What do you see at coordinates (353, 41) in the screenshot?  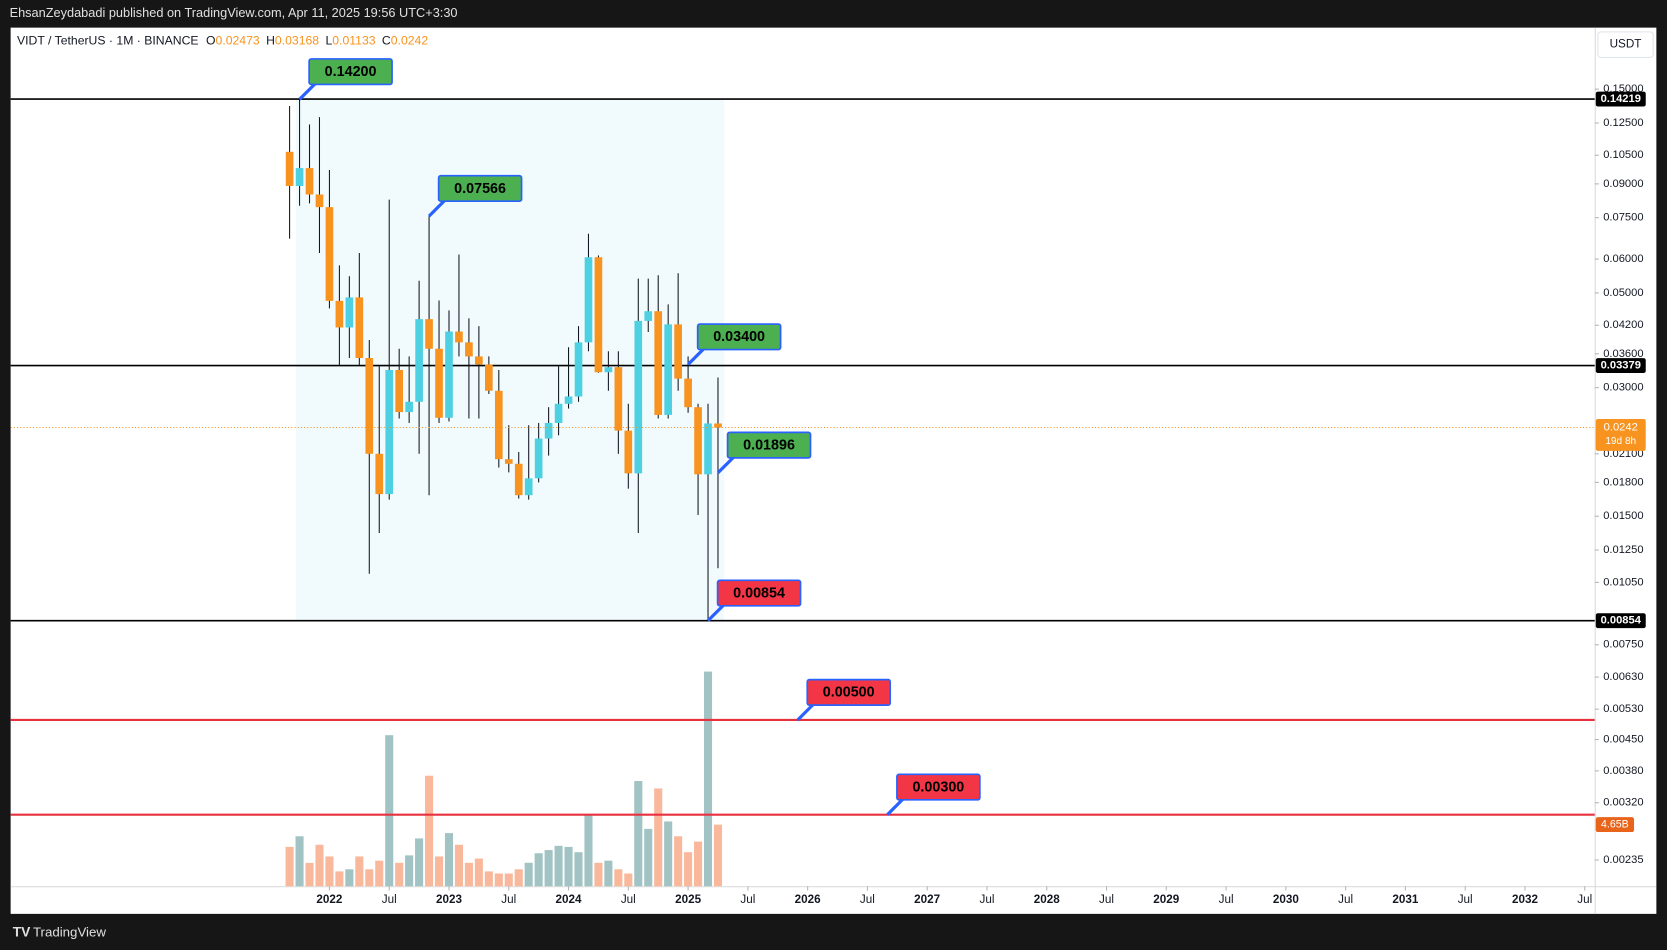 I see `ohlc-value: 0.01133` at bounding box center [353, 41].